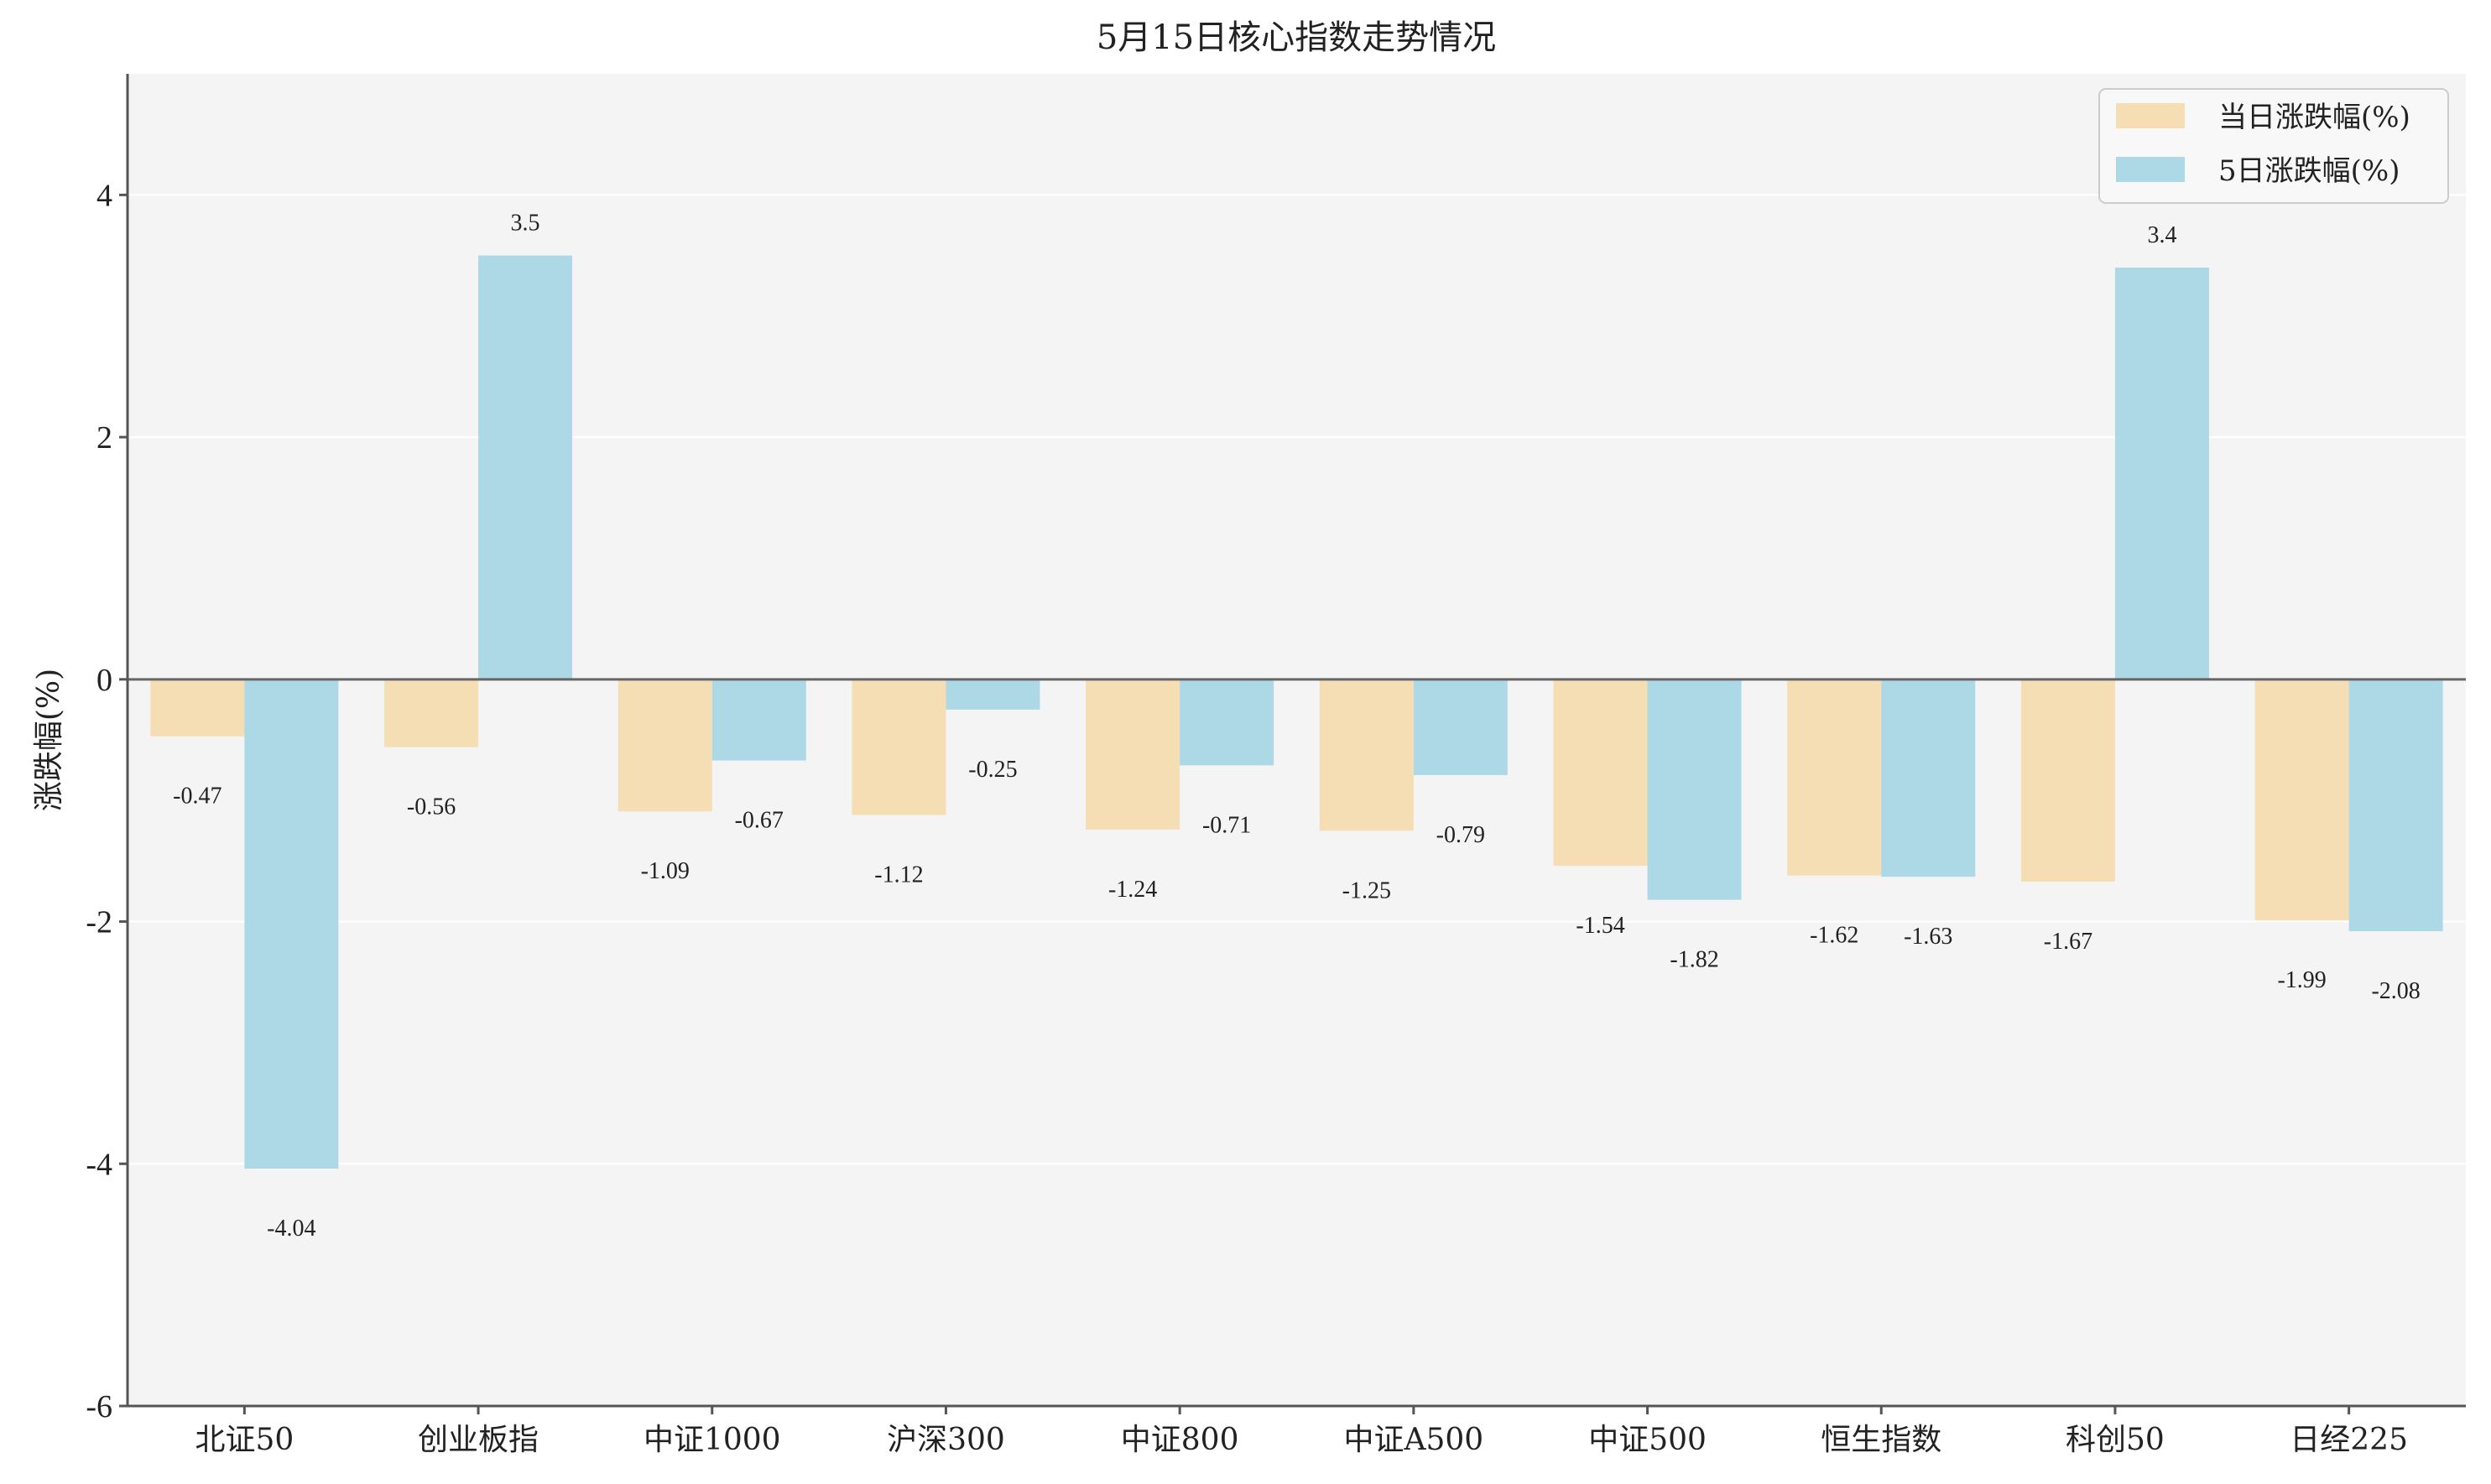  What do you see at coordinates (665, 871) in the screenshot?
I see `data-label: -1.09` at bounding box center [665, 871].